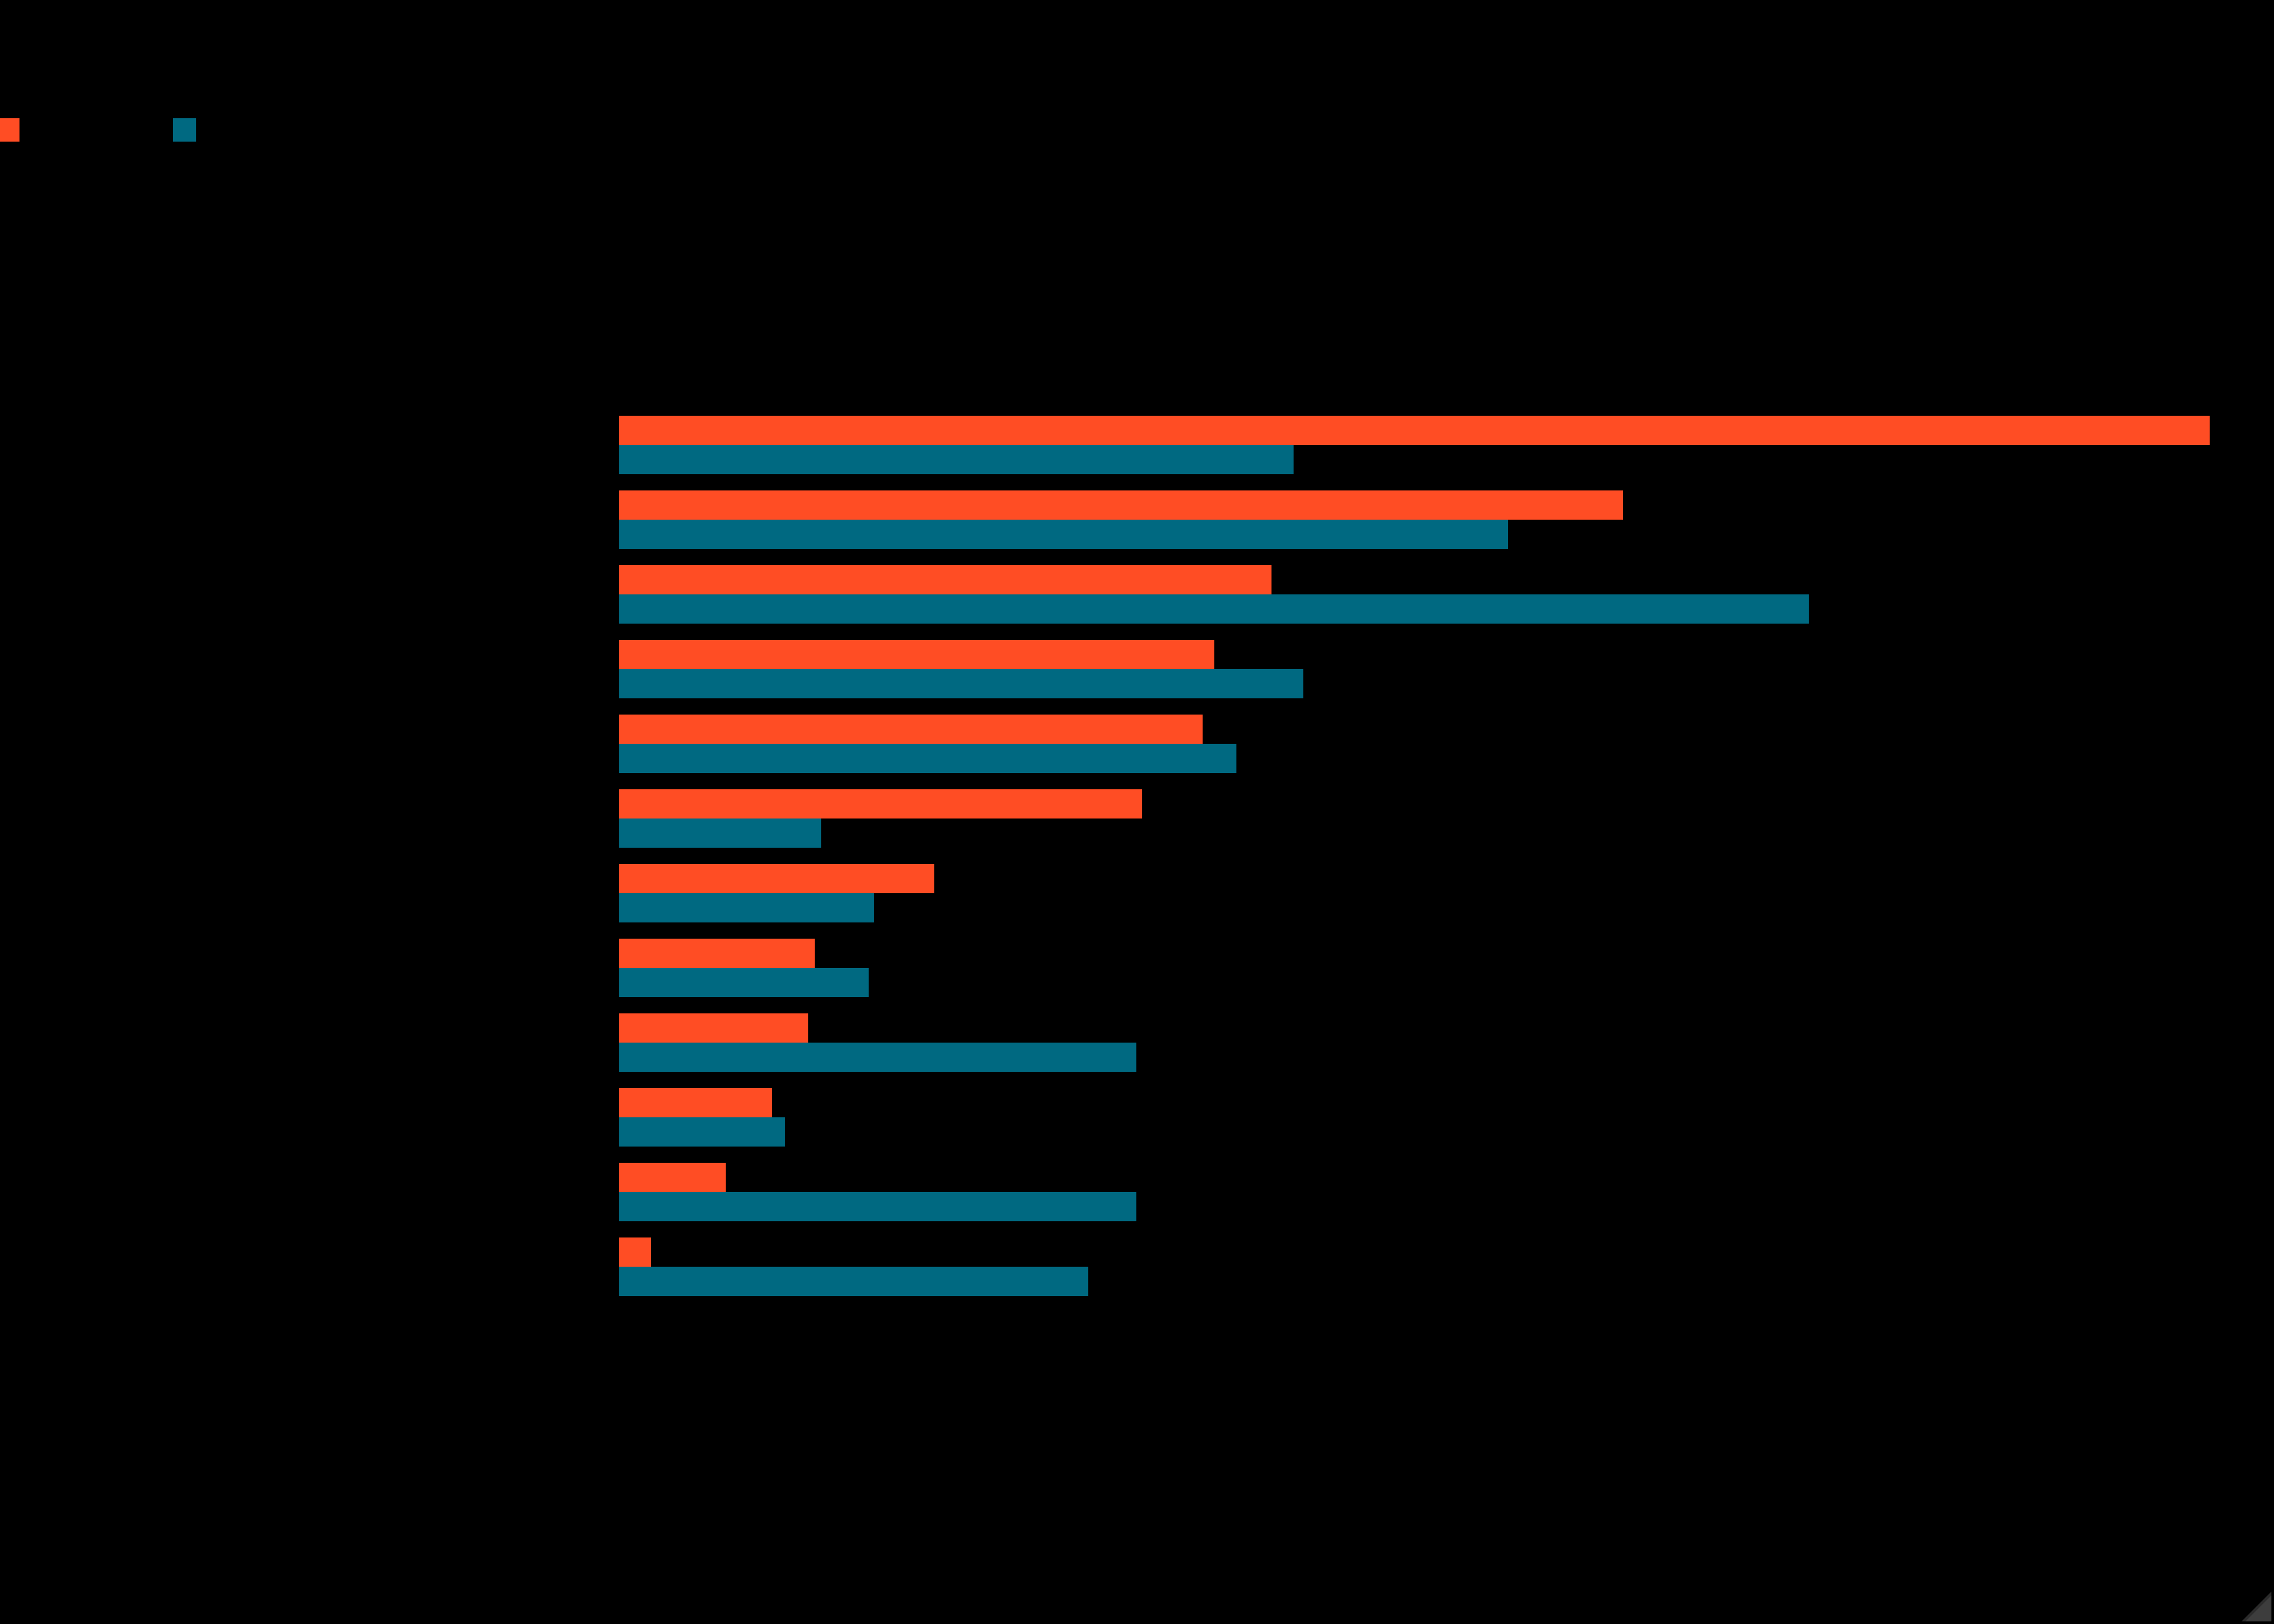  I want to click on x-axis-tick-labels: 0 20 40 60 80 100, so click(1429, 1345).